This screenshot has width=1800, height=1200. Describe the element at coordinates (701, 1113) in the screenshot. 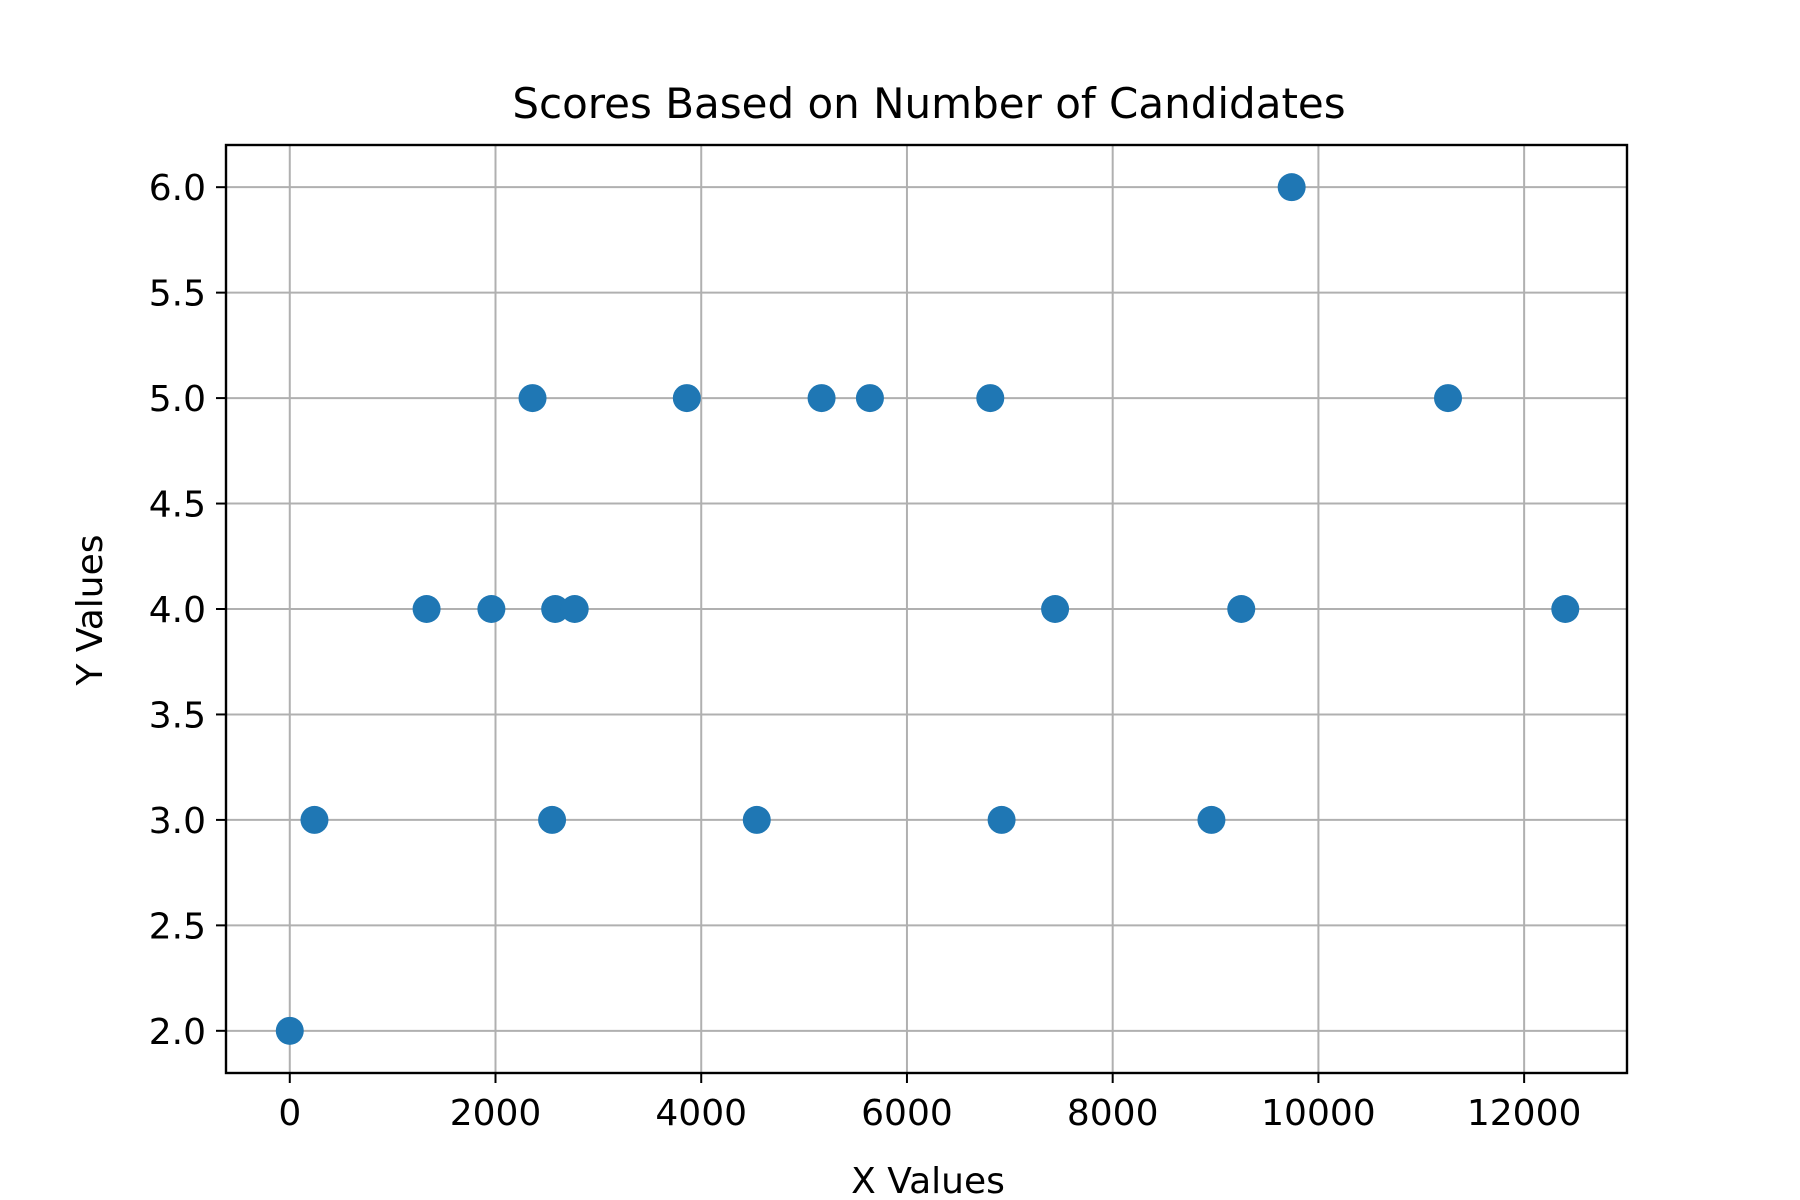

I see `x-tick-label: 4000` at that location.